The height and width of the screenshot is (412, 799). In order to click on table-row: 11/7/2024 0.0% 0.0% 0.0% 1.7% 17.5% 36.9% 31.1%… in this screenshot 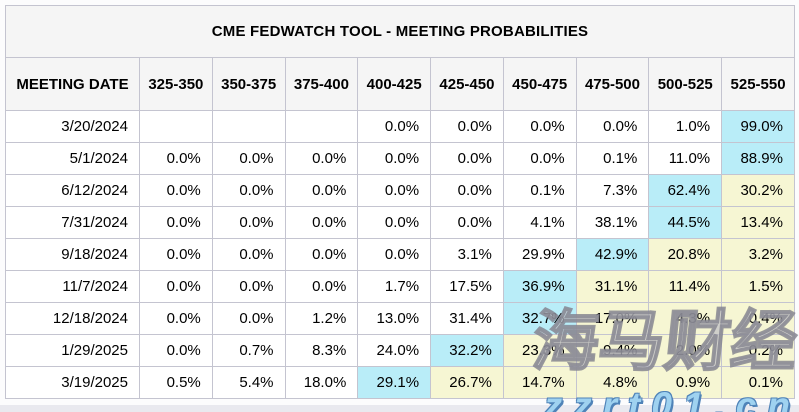, I will do `click(400, 286)`.